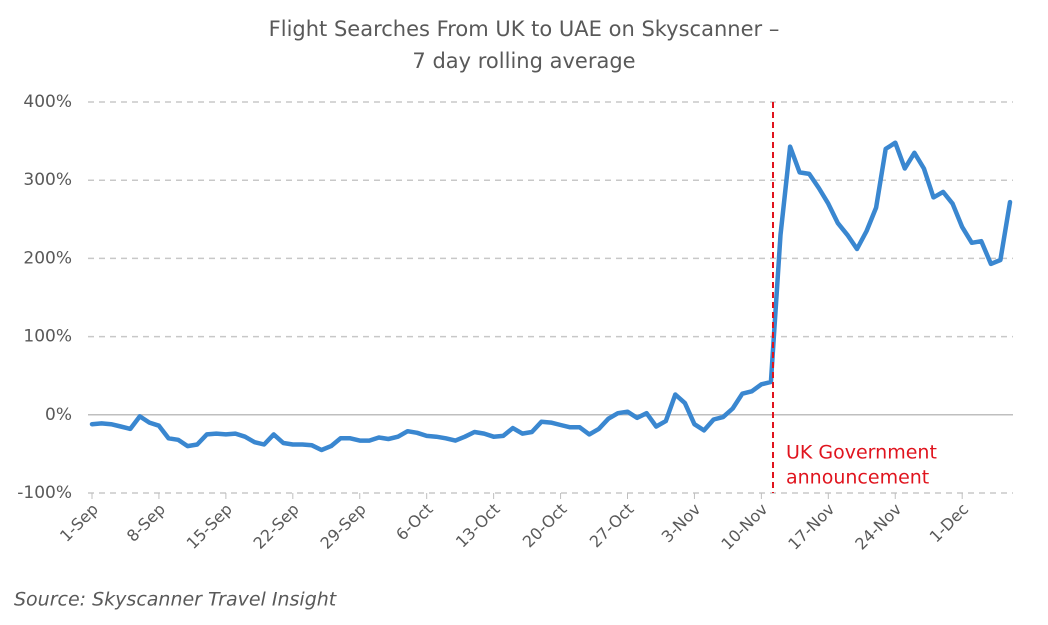  Describe the element at coordinates (58, 415) in the screenshot. I see `y-tick-label: 0%` at that location.